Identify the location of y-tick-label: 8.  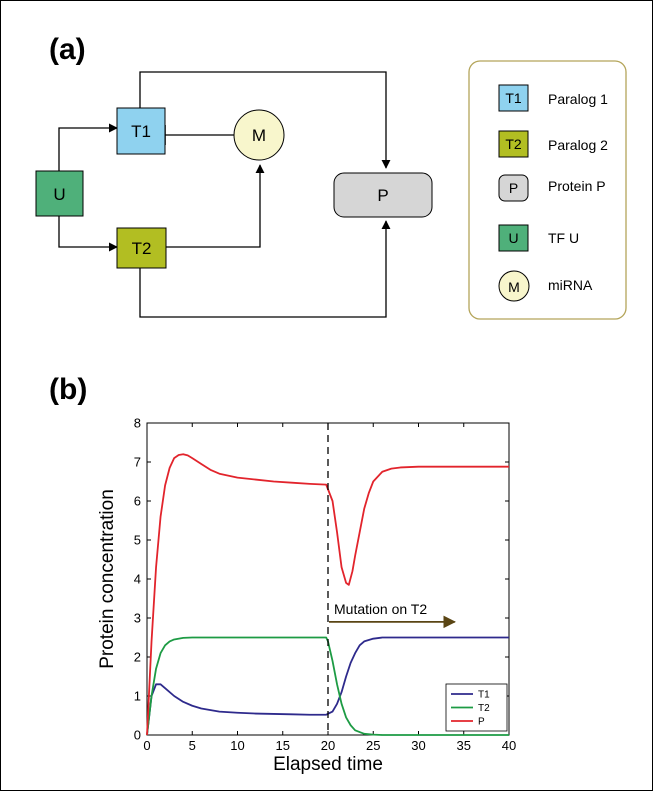
(137, 423).